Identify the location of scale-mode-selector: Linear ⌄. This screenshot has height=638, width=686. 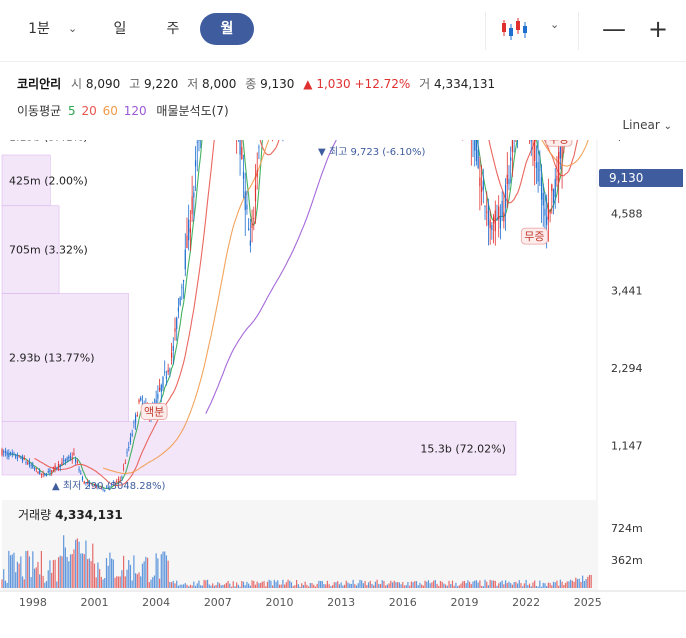
(647, 125).